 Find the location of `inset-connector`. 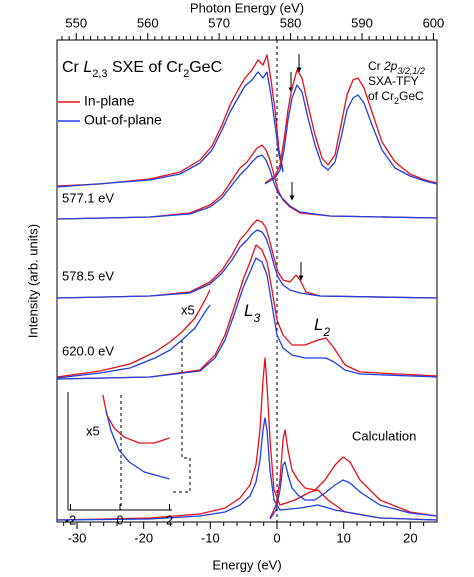

inset-connector is located at coordinates (181, 416).